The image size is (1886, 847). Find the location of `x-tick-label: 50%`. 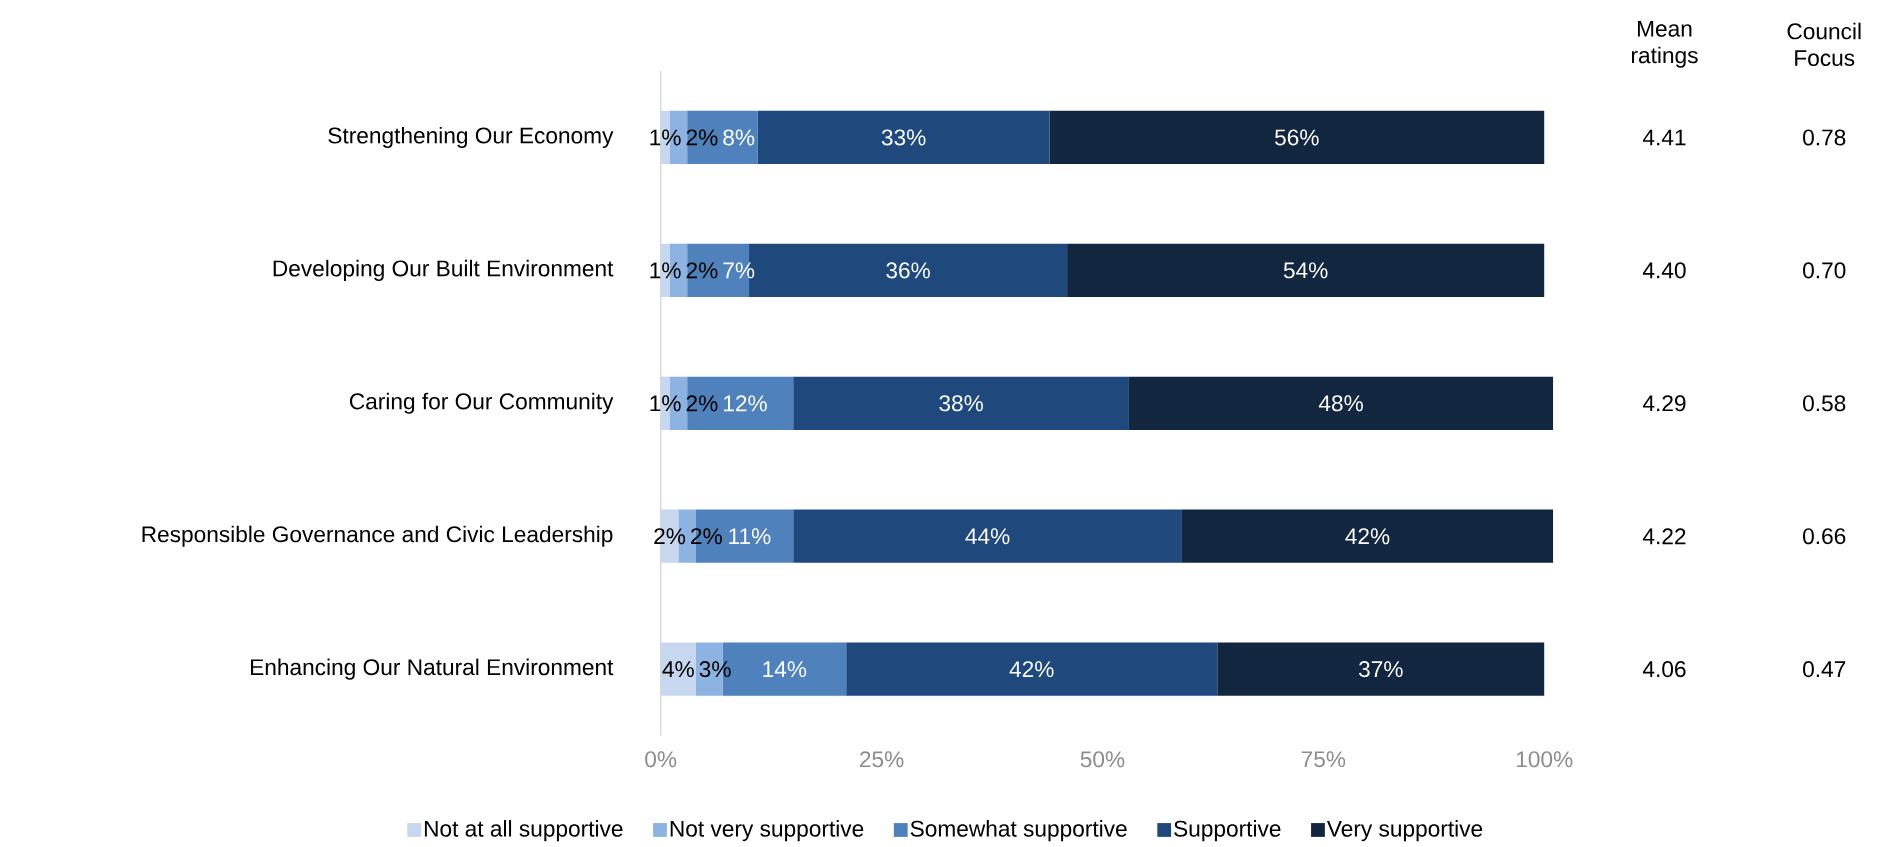

x-tick-label: 50% is located at coordinates (1102, 759).